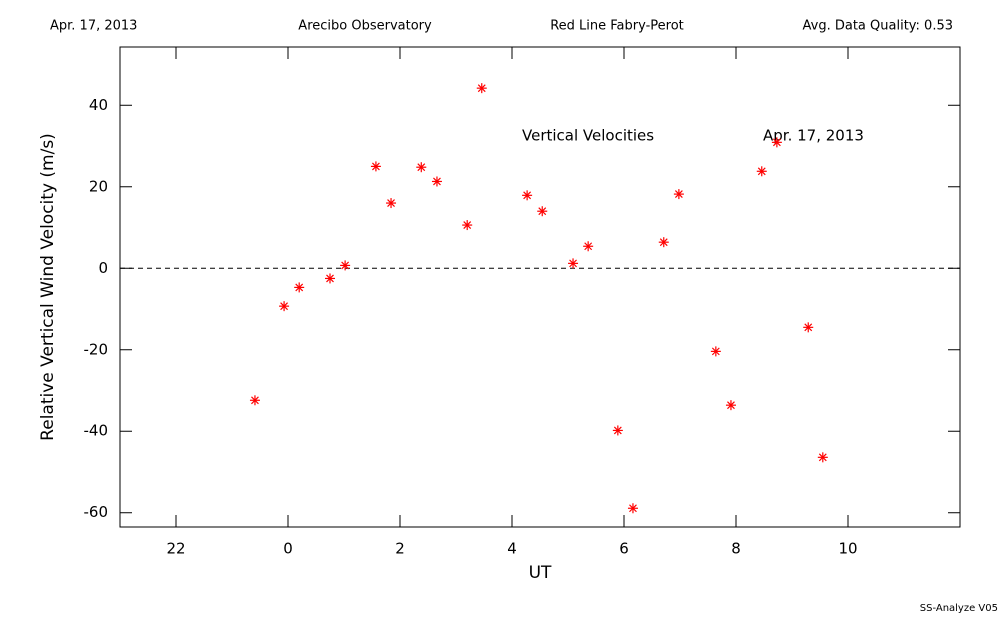 This screenshot has height=625, width=1000. I want to click on x-tick-label: 0, so click(288, 549).